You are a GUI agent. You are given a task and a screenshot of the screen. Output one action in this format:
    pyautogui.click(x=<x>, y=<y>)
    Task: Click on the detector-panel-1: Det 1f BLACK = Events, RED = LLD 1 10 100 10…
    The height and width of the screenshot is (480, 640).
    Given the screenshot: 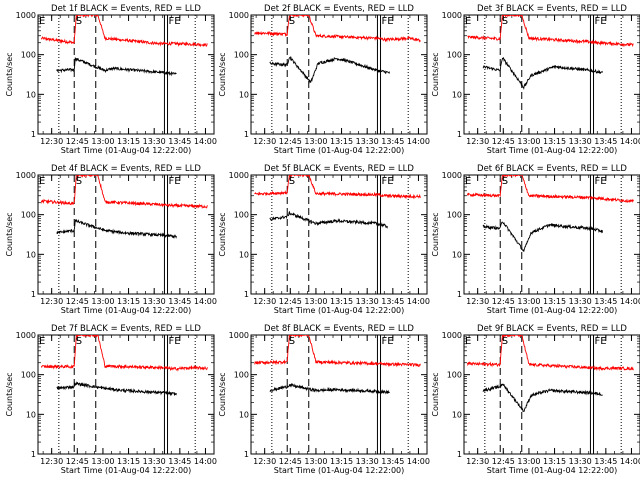 What is the action you would take?
    pyautogui.click(x=111, y=79)
    